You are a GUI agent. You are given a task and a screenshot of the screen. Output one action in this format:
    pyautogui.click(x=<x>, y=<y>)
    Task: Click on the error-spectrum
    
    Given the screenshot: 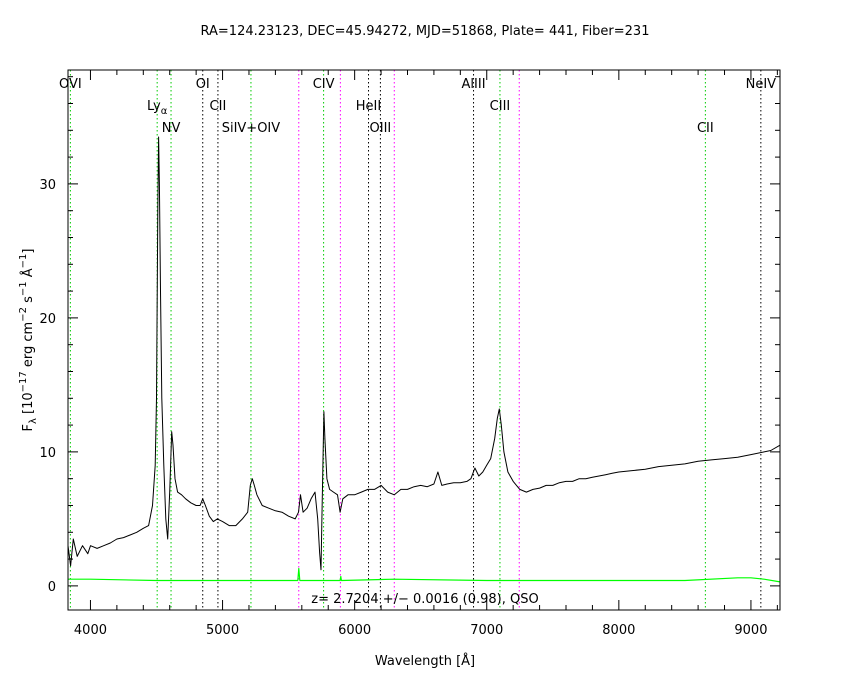 What is the action you would take?
    pyautogui.click(x=424, y=575)
    